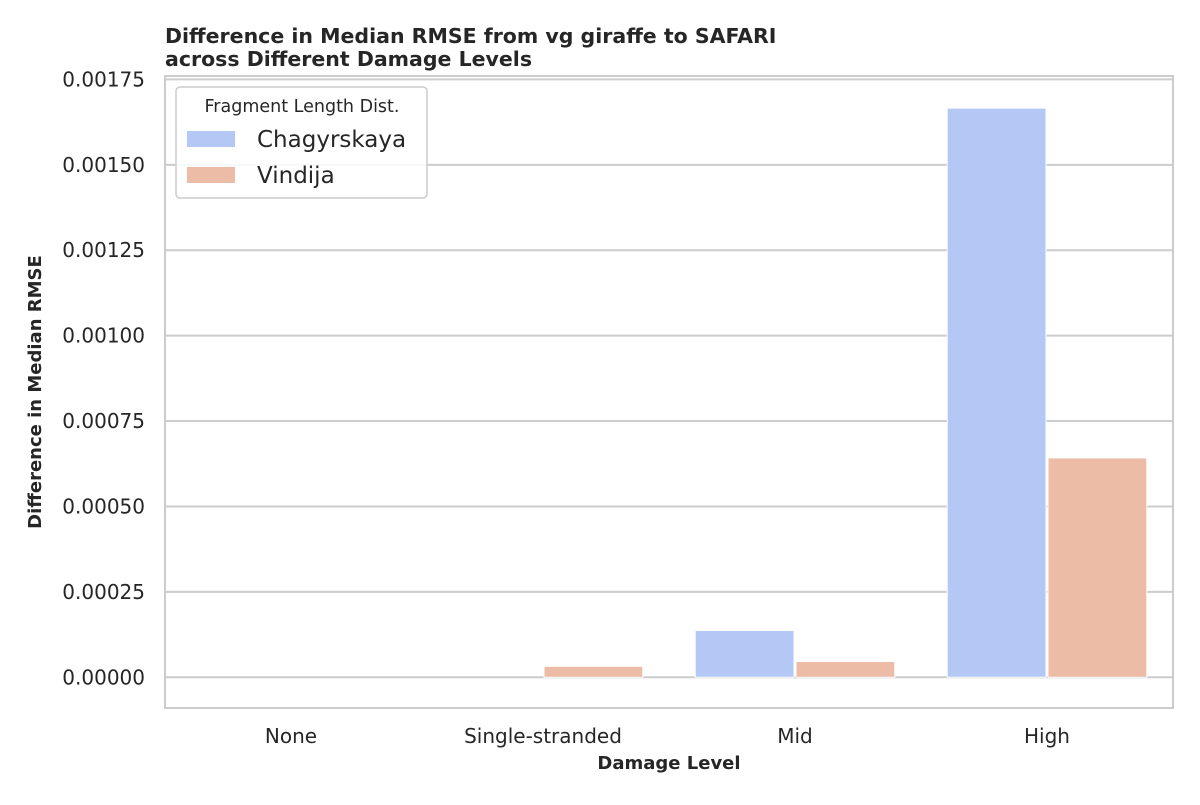  Describe the element at coordinates (331, 140) in the screenshot. I see `legend-label-chagyrskaya: Chagyrskaya` at that location.